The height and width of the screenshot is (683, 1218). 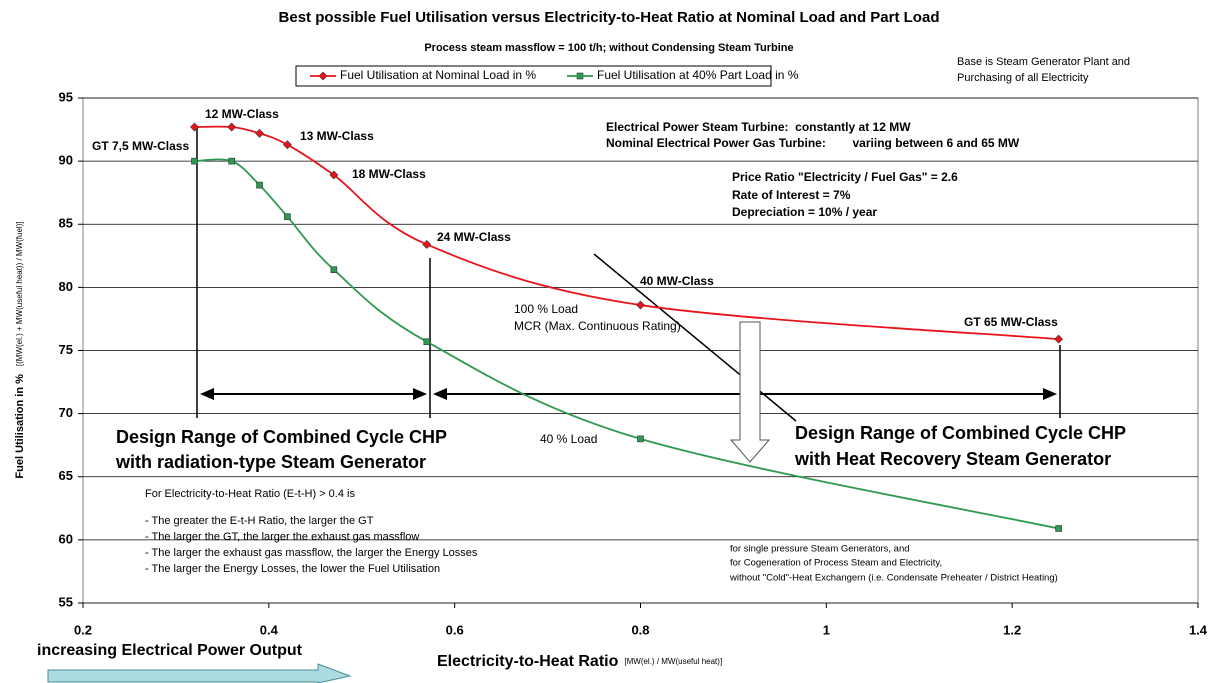 What do you see at coordinates (597, 326) in the screenshot?
I see `annotation: MCR (Max. Continuous Rating)` at bounding box center [597, 326].